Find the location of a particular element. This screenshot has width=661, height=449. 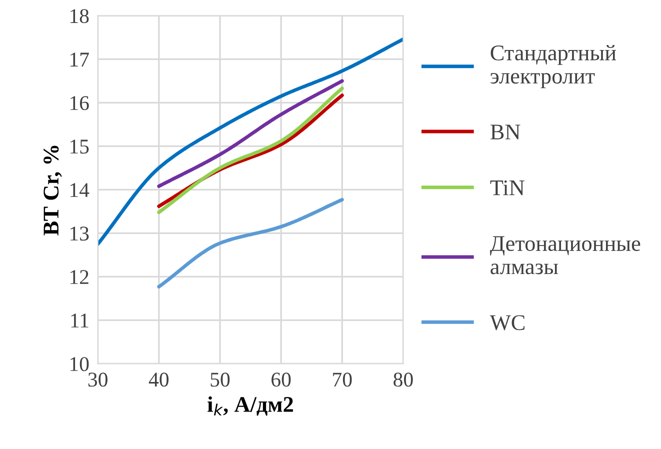

x-tick-label: 30 is located at coordinates (98, 379).